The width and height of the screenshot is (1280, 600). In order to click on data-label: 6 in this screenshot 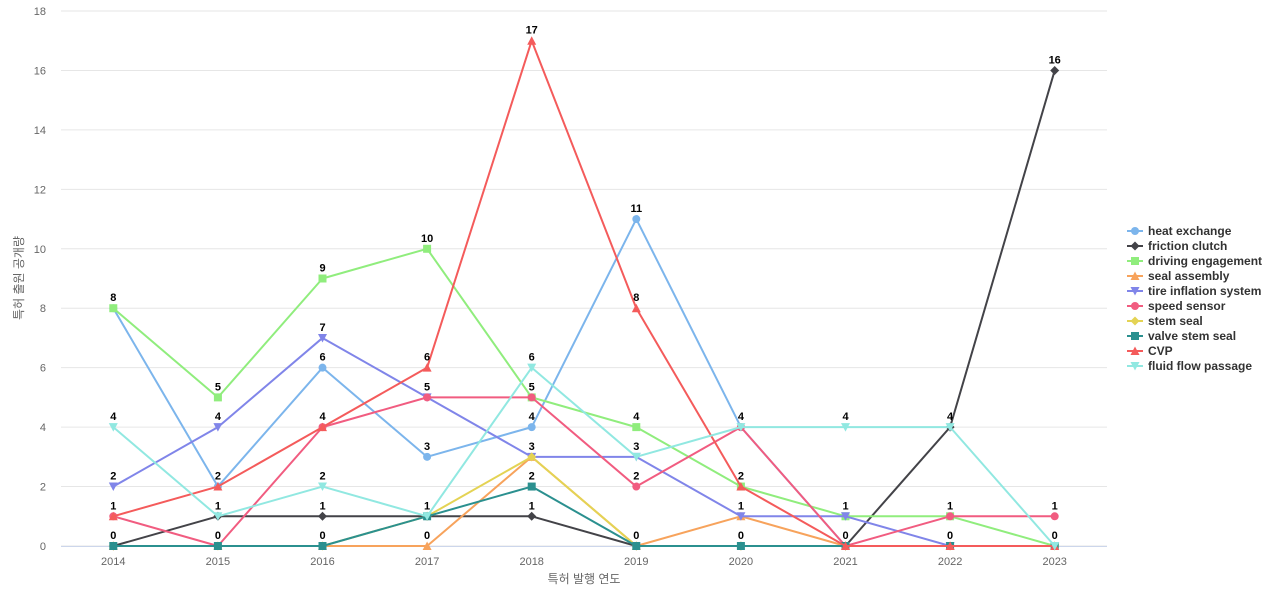, I will do `click(322, 358)`.